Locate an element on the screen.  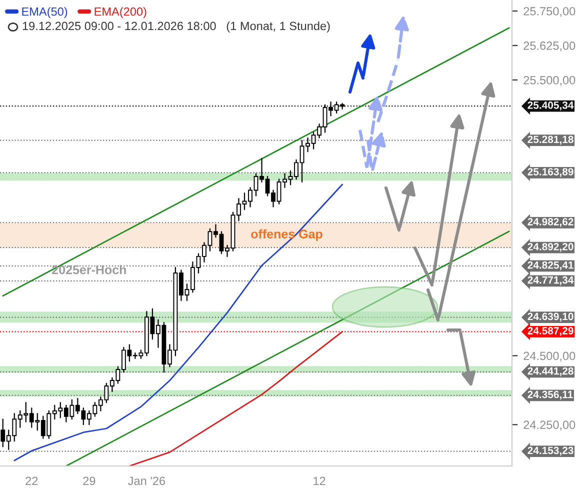
ref-line-label: 25.405,34 is located at coordinates (551, 105).